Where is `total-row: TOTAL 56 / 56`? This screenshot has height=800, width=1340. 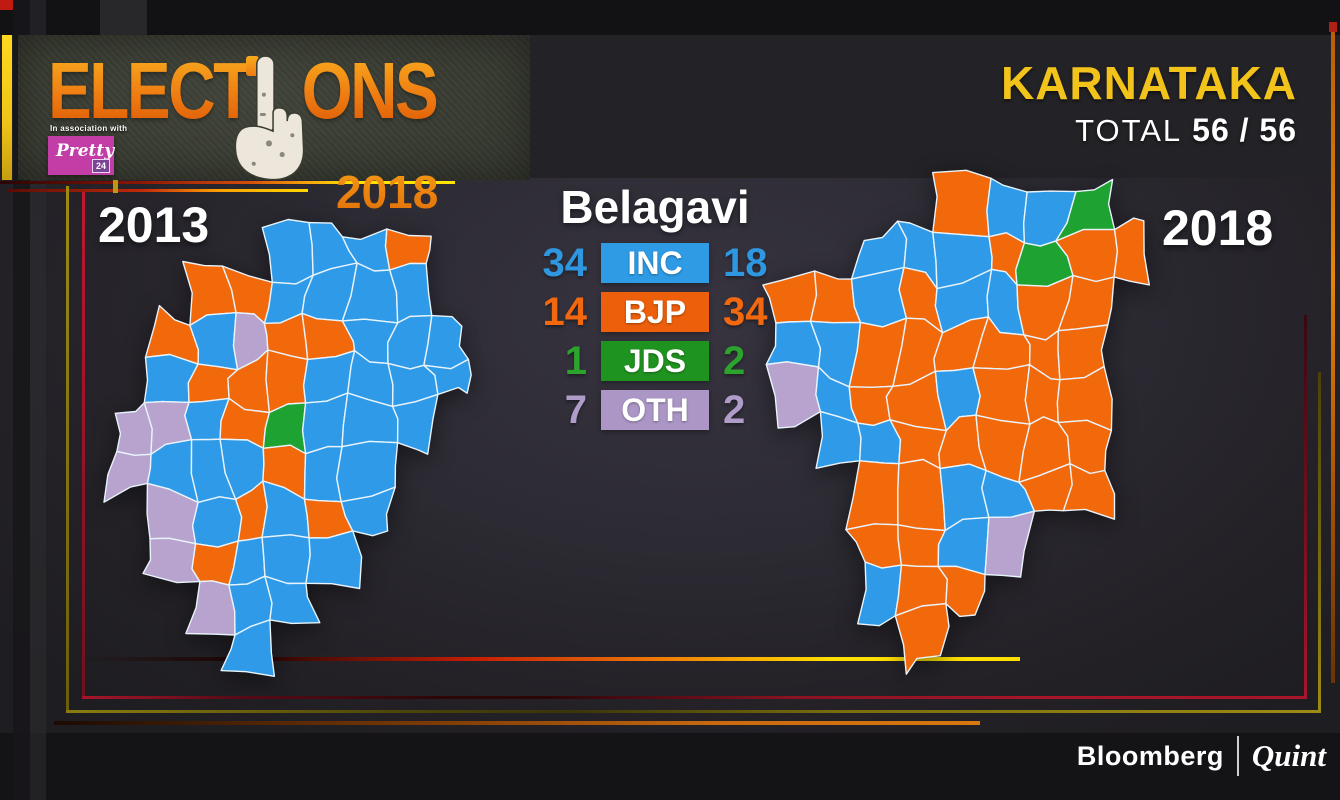
total-row: TOTAL 56 / 56 is located at coordinates (1186, 130).